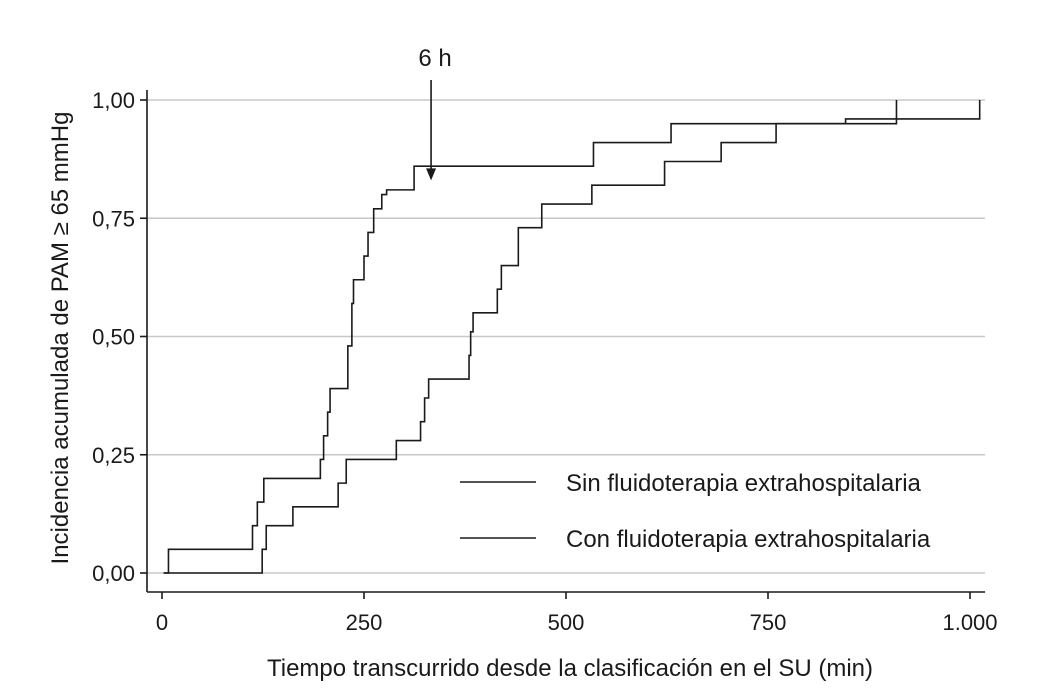 Image resolution: width=1062 pixels, height=700 pixels. I want to click on y-tick-label-1: 0,25, so click(113, 455).